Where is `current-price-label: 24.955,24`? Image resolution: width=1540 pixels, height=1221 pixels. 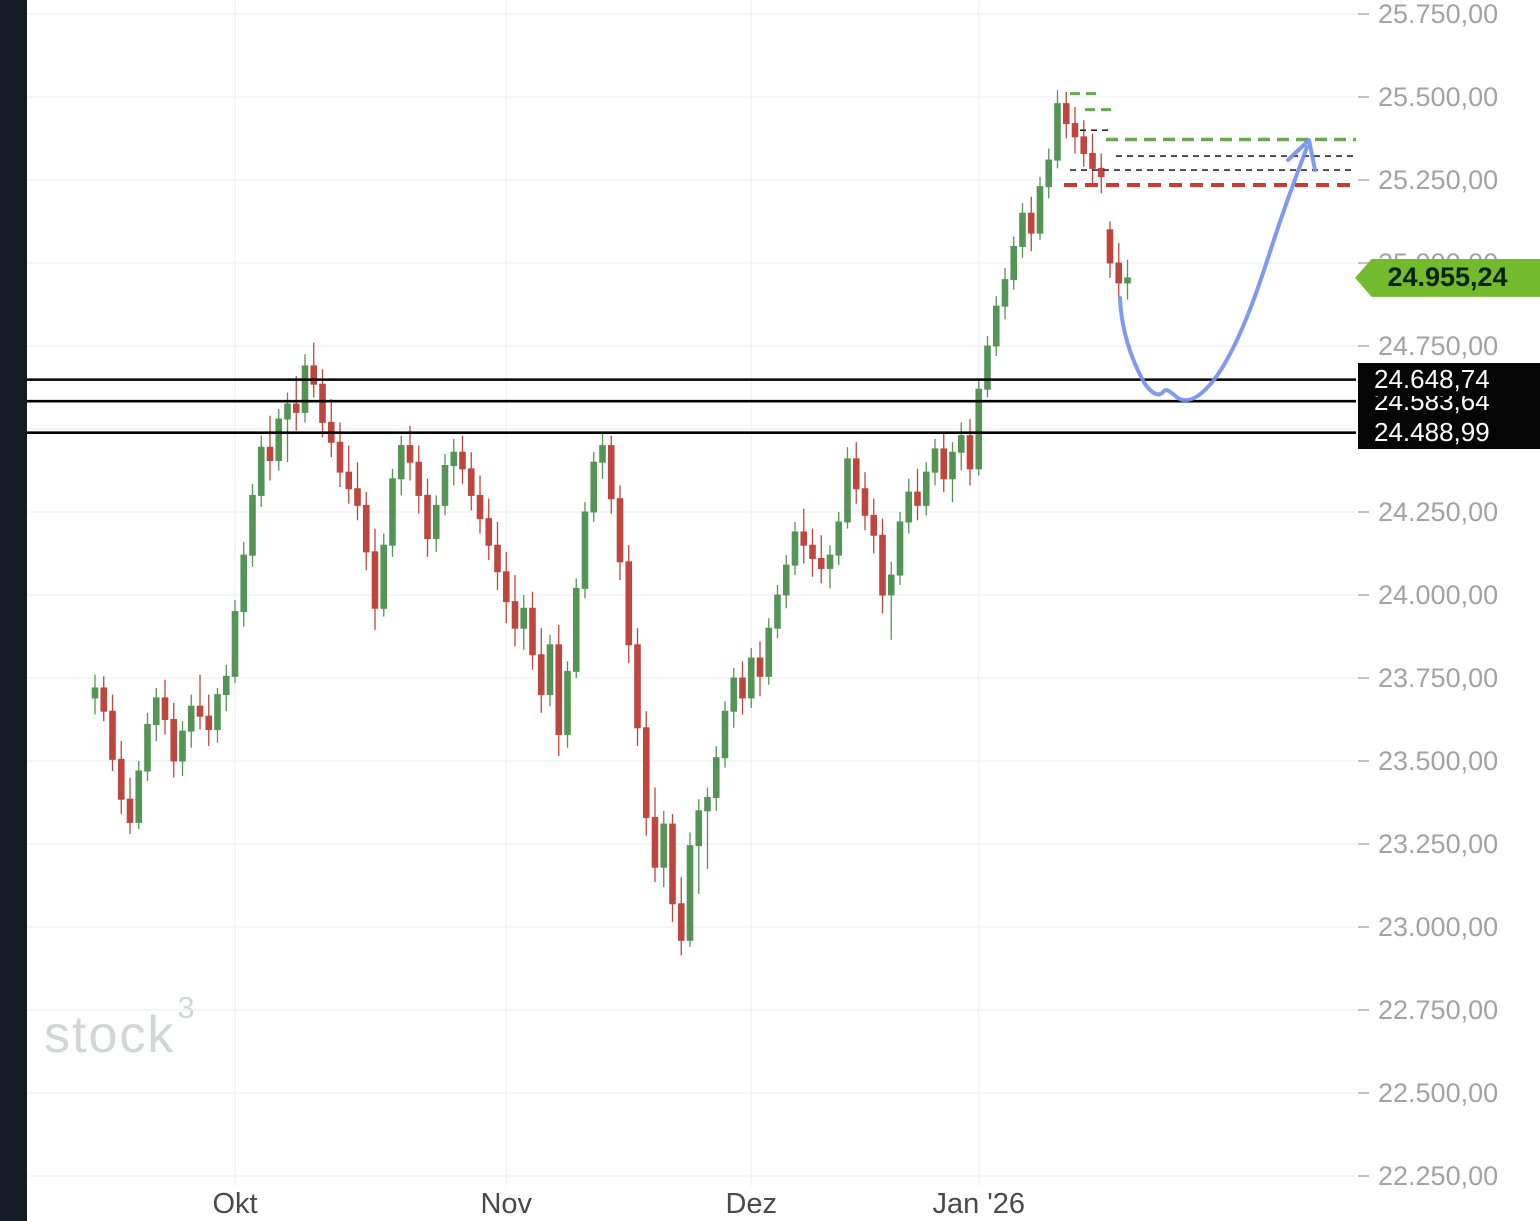
current-price-label: 24.955,24 is located at coordinates (1447, 277).